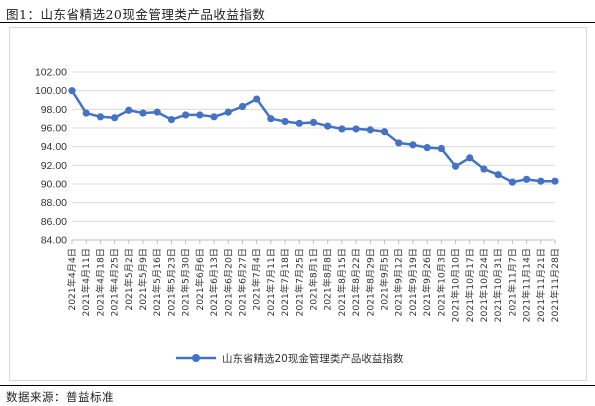  What do you see at coordinates (285, 282) in the screenshot?
I see `x-tick-label: 2021年7月18日` at bounding box center [285, 282].